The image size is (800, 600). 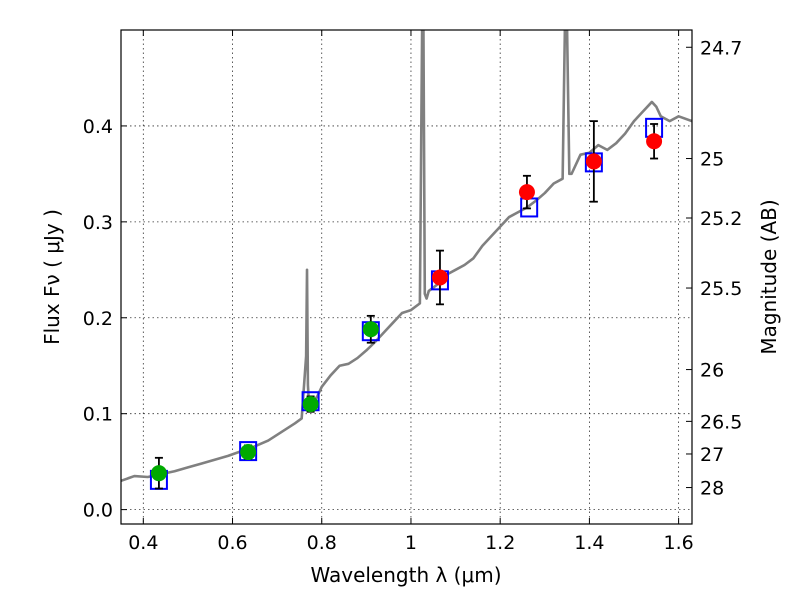 I want to click on y-tick-label: 0.1, so click(x=98, y=415).